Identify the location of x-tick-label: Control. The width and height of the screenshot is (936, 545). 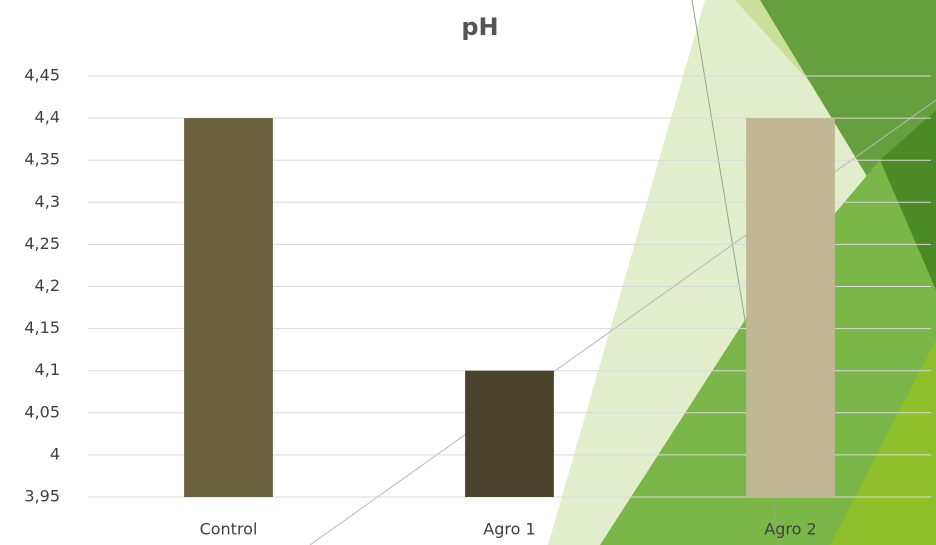
(229, 529).